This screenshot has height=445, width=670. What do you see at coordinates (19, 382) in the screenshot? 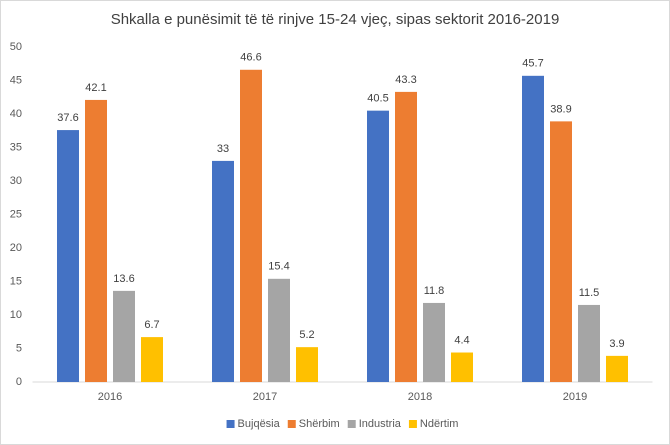
I see `y-tick-label: 0` at bounding box center [19, 382].